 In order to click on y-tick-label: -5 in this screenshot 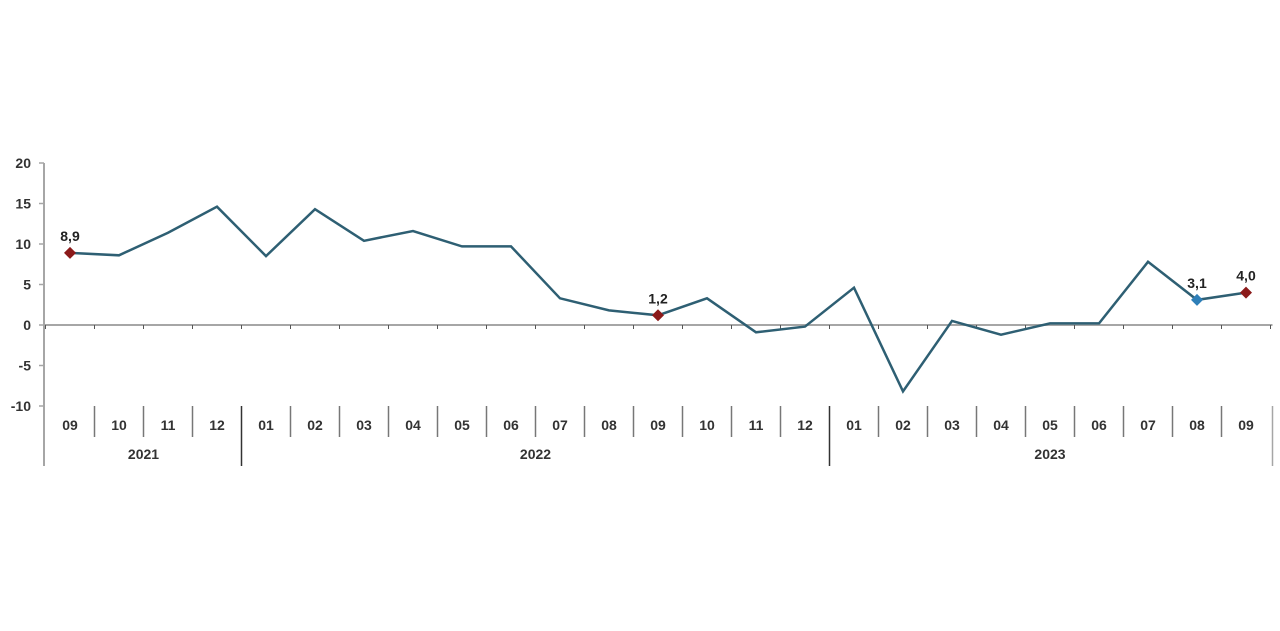, I will do `click(25, 366)`.